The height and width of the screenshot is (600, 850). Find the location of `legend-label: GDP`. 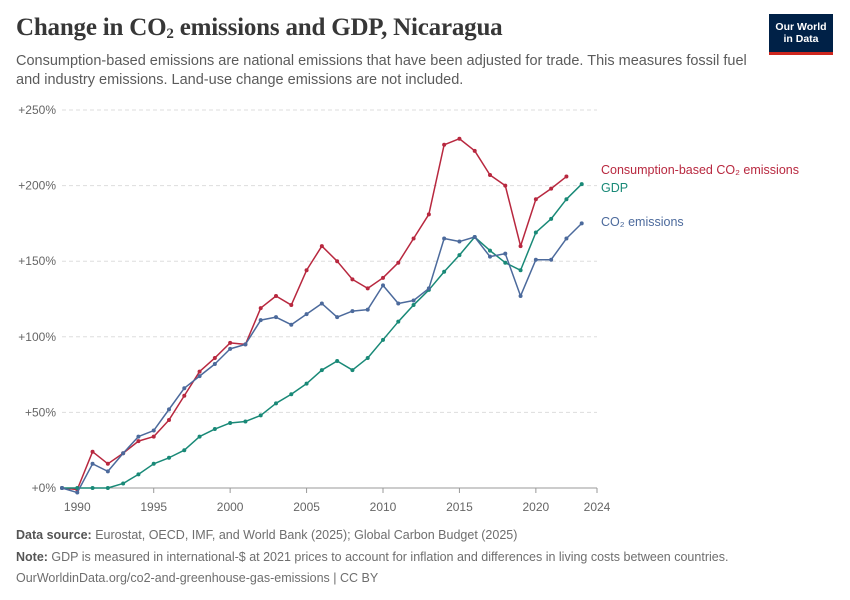

legend-label: GDP is located at coordinates (614, 188).